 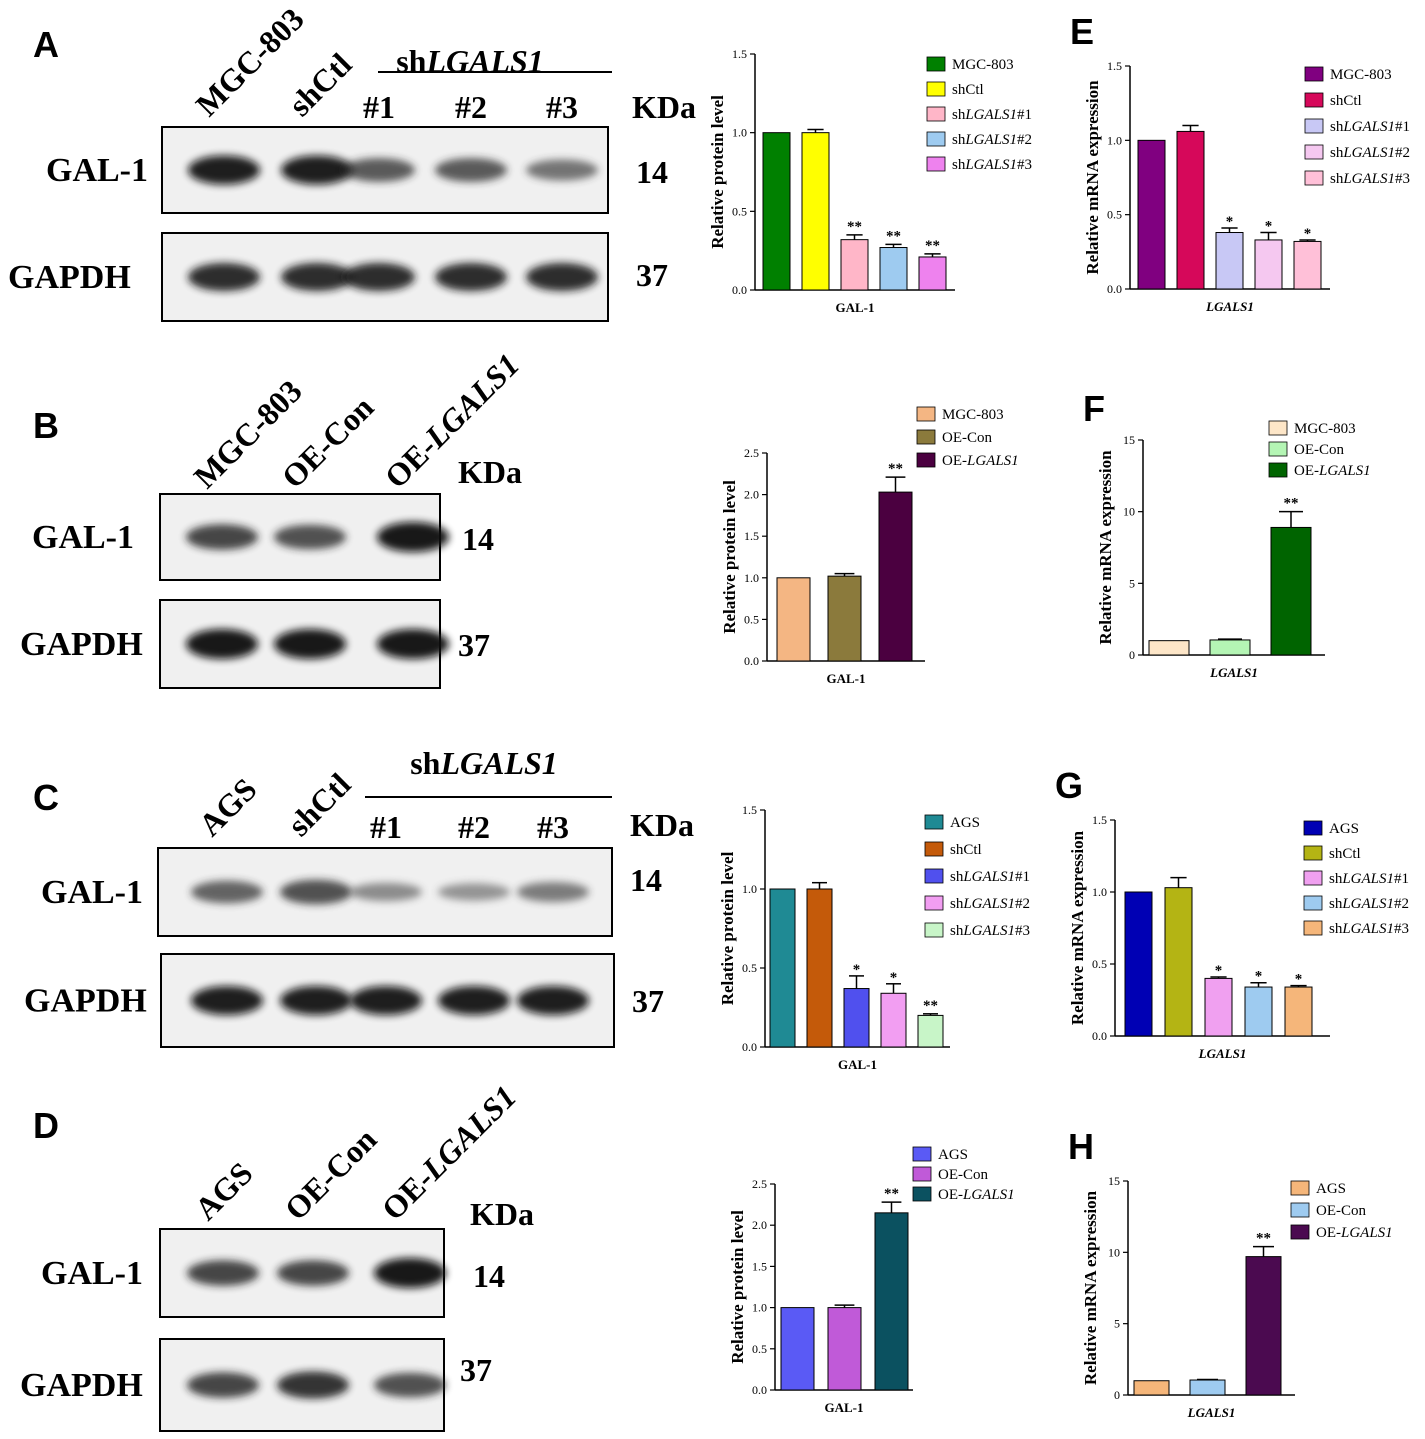 I want to click on blot-panel-c: C AGS shCtl #1 #2 #3 shLGALS1 KDa GAL-1 14 GAPDH 37, so click(x=359, y=896).